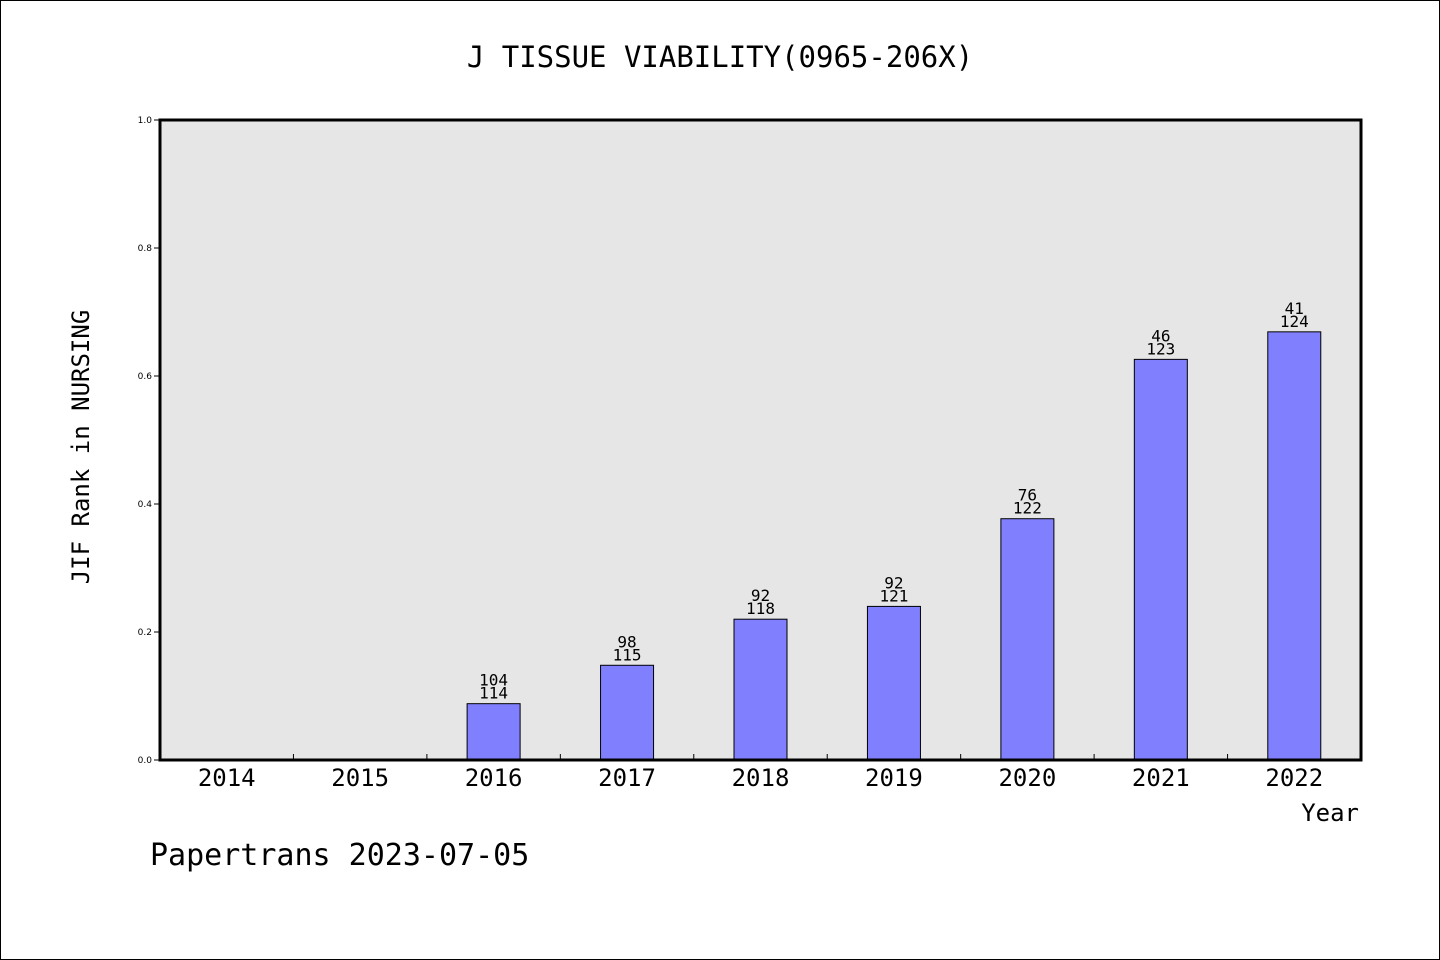  Describe the element at coordinates (761, 778) in the screenshot. I see `x-tick-label: 2018` at that location.